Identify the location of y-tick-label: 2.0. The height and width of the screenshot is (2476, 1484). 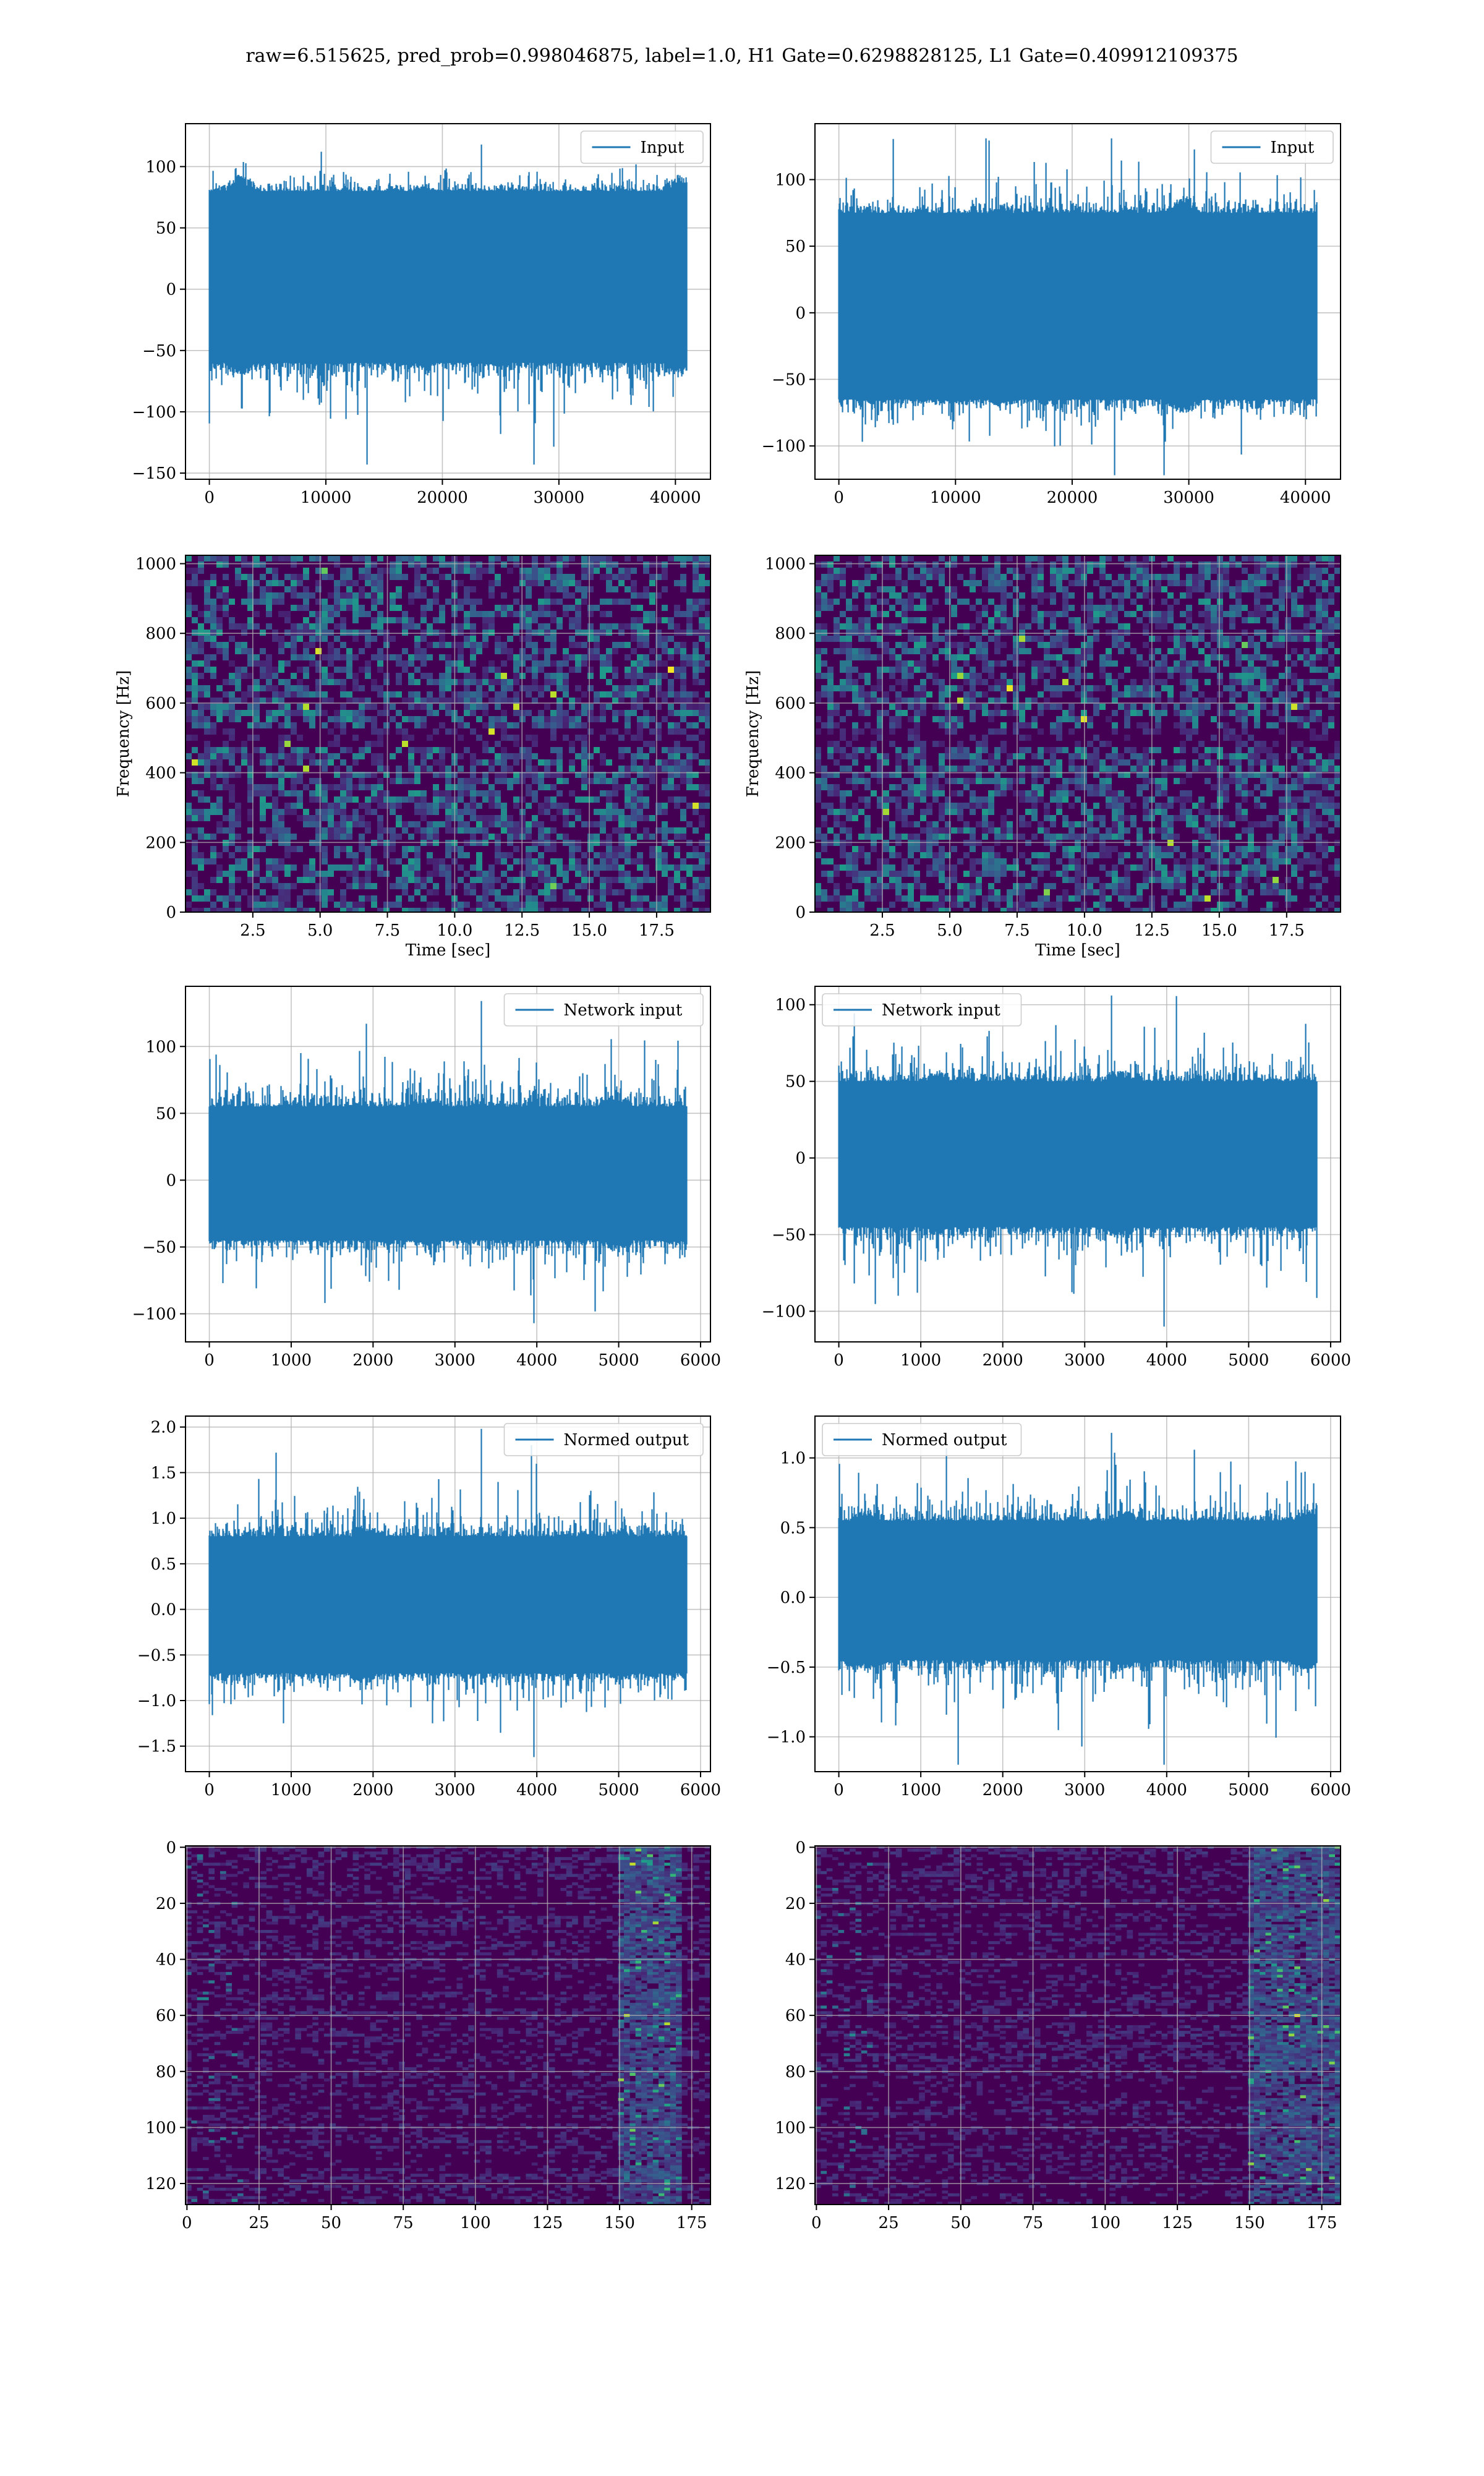
(163, 1428).